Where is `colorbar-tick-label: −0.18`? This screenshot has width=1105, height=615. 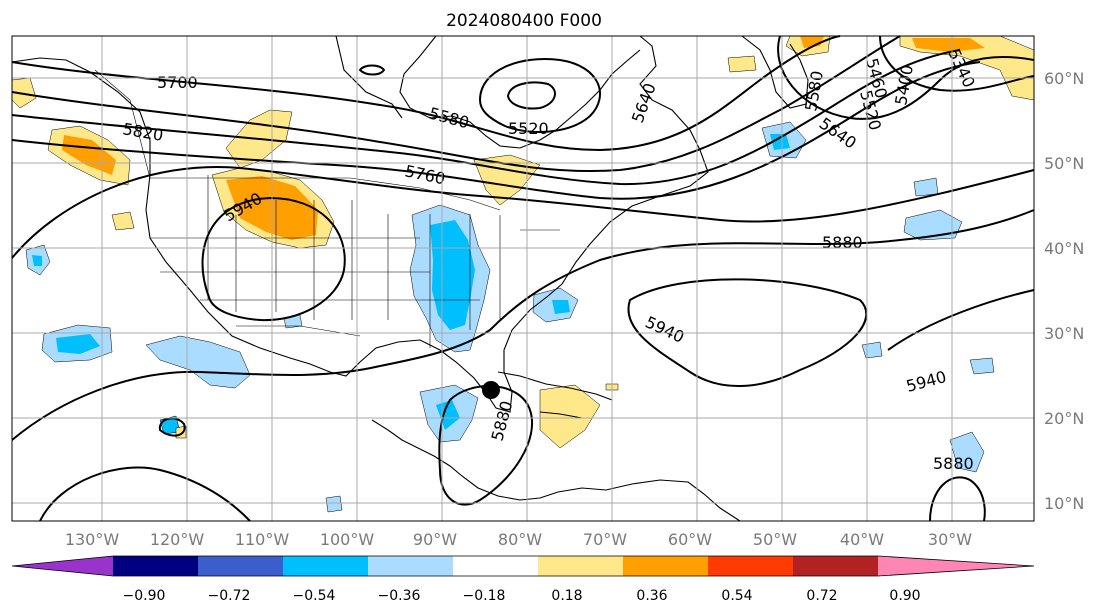
colorbar-tick-label: −0.18 is located at coordinates (484, 596).